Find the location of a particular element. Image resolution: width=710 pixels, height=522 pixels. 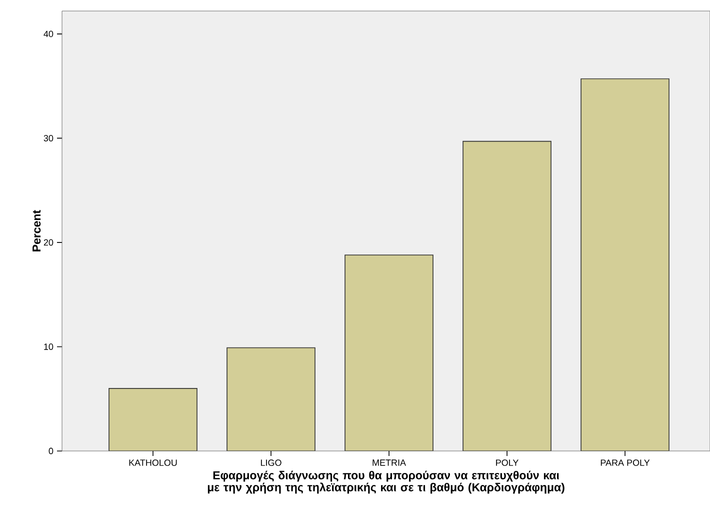

y-axis-title: Percent is located at coordinates (36, 231).